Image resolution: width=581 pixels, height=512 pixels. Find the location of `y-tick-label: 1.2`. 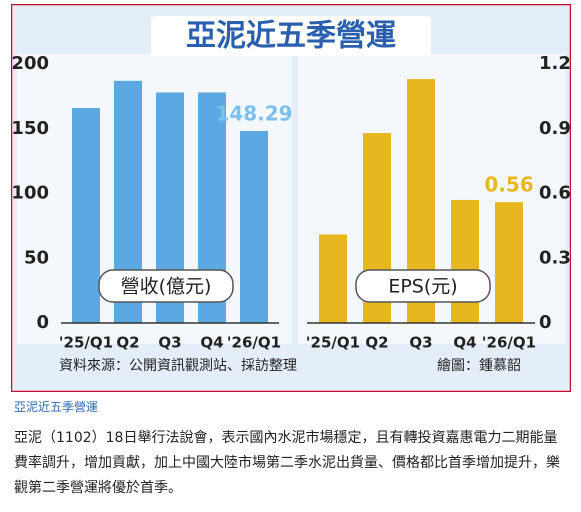

y-tick-label: 1.2 is located at coordinates (555, 63).